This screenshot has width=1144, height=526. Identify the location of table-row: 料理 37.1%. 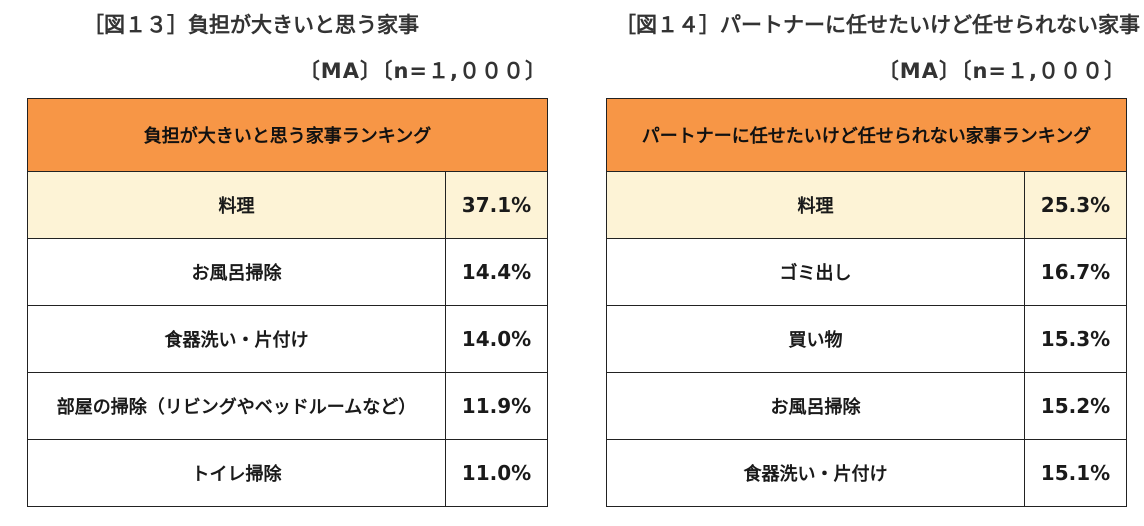
(287, 205).